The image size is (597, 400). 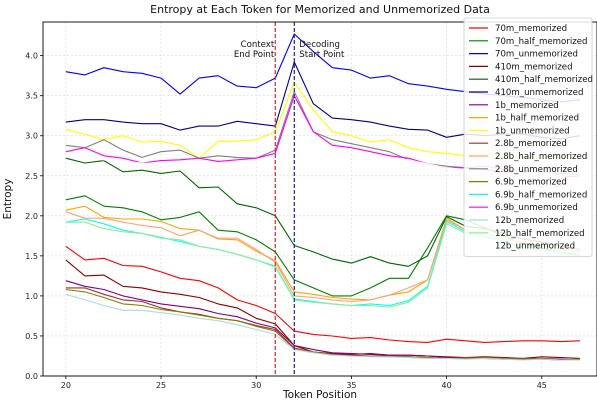 I want to click on reference-line-label: Decoding, so click(x=319, y=45).